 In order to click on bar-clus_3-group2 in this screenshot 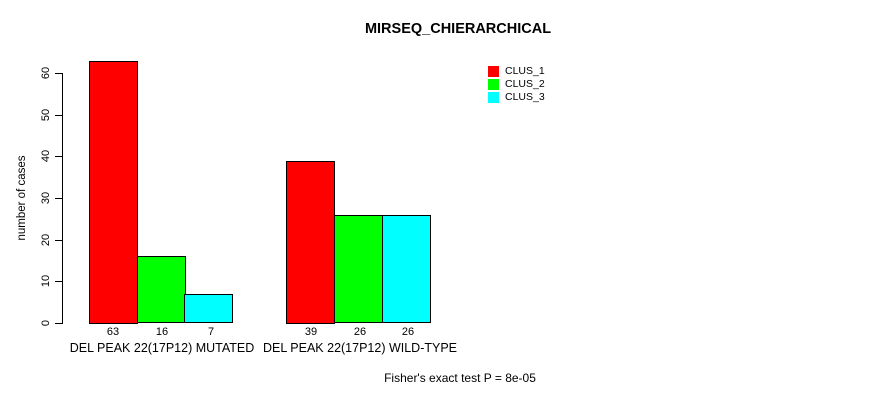, I will do `click(406, 269)`.